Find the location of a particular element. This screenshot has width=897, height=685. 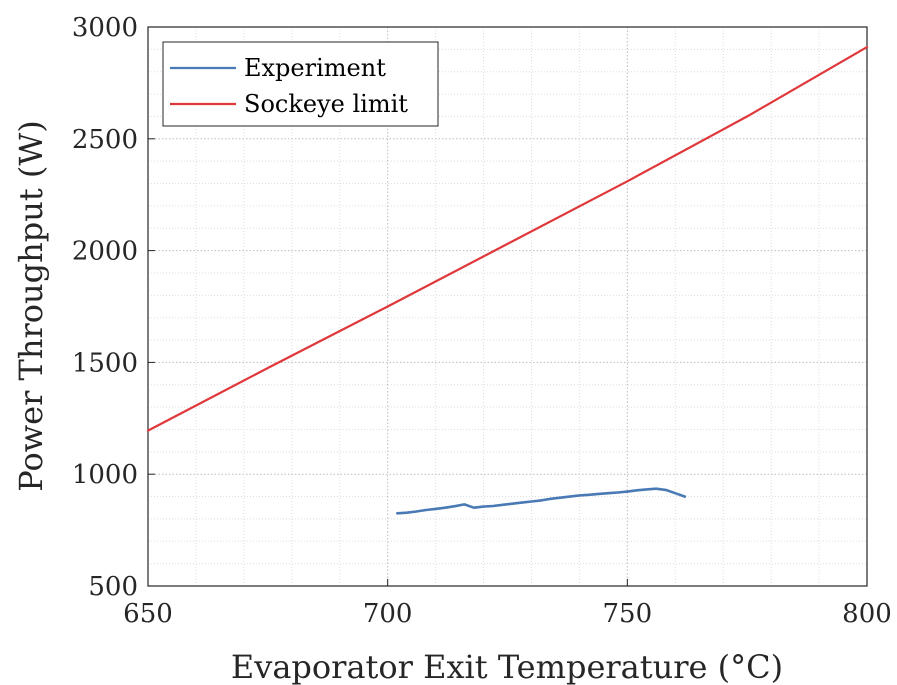

x-axis: 650 700 750 800 is located at coordinates (507, 604).